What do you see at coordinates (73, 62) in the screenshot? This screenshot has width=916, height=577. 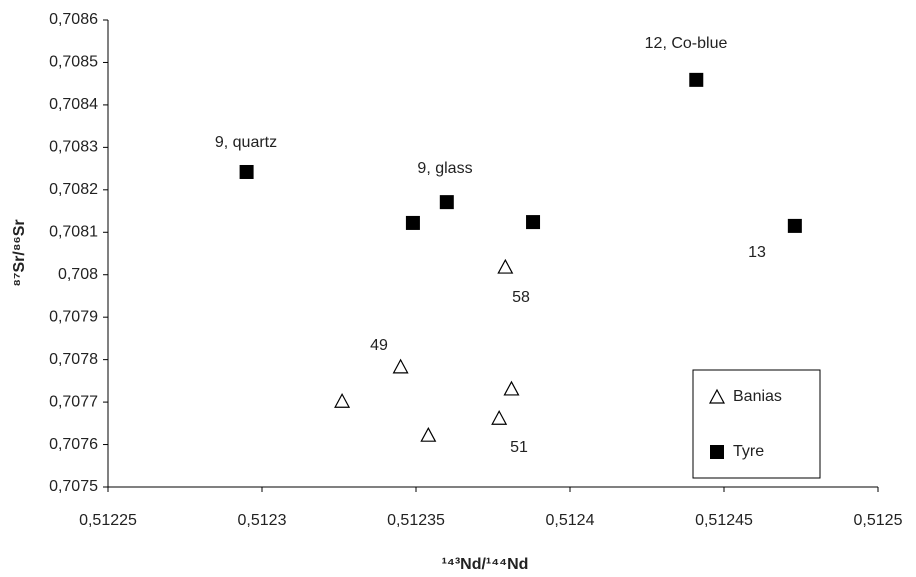 I see `y-tick-label: 0,7085` at bounding box center [73, 62].